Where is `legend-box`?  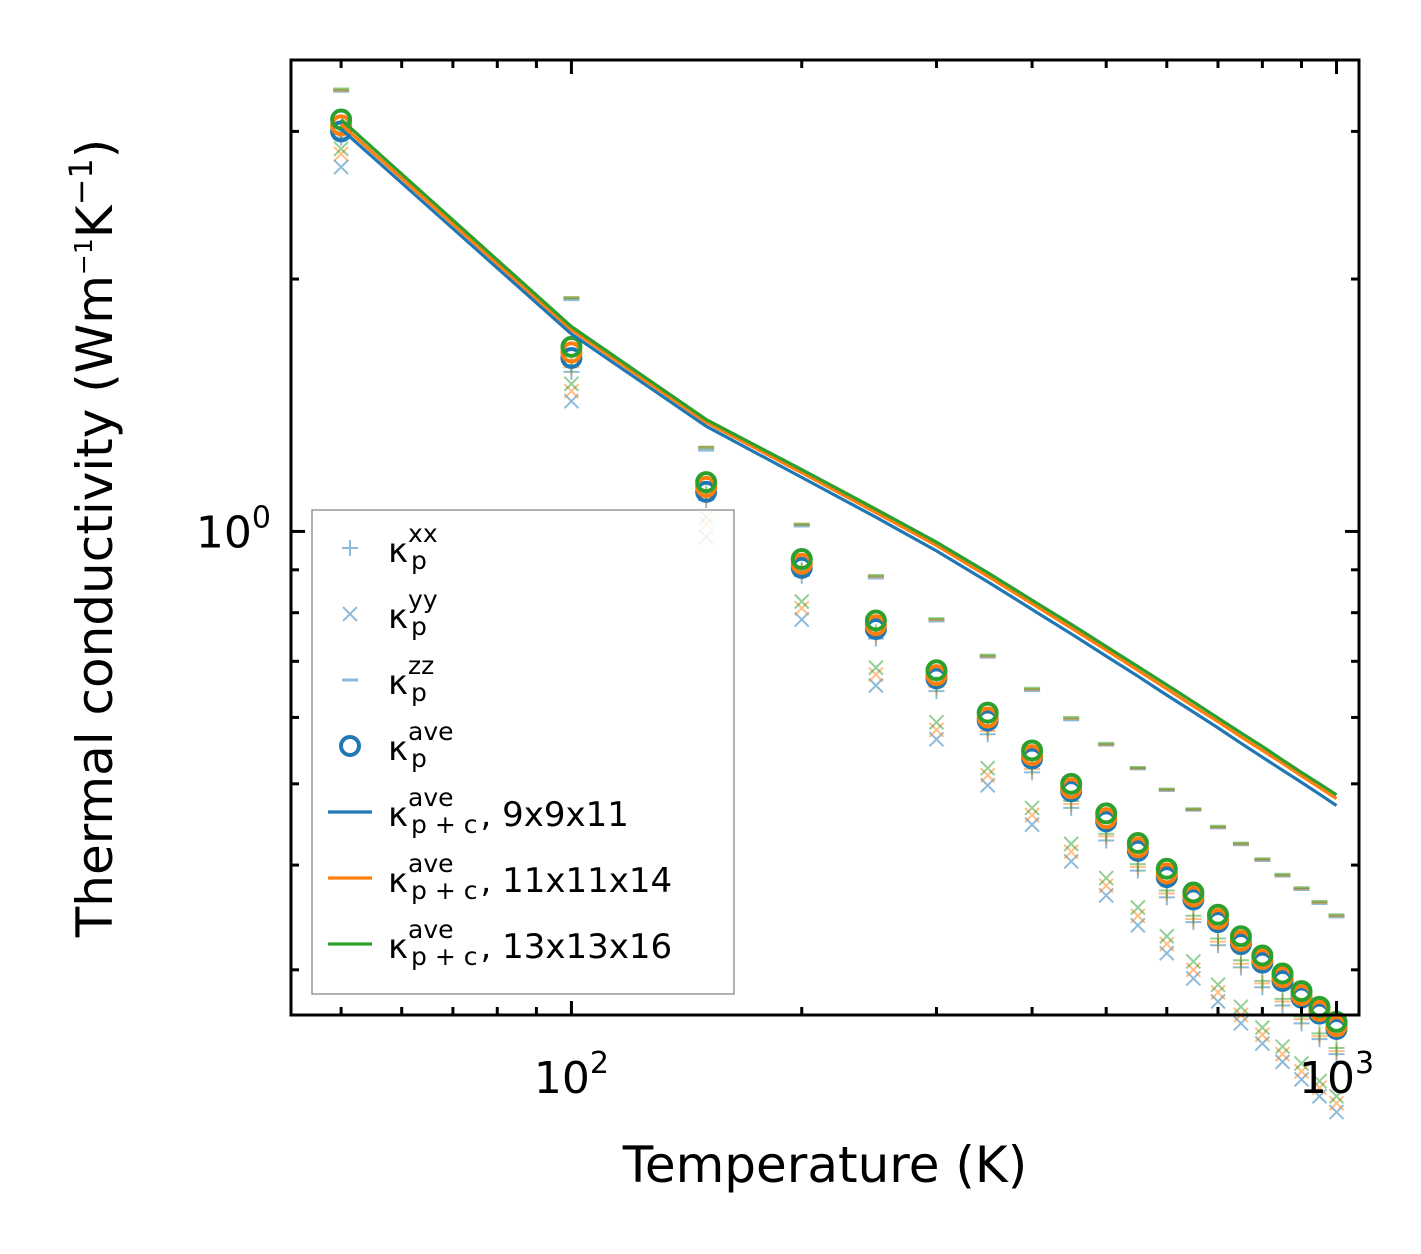
legend-box is located at coordinates (523, 752).